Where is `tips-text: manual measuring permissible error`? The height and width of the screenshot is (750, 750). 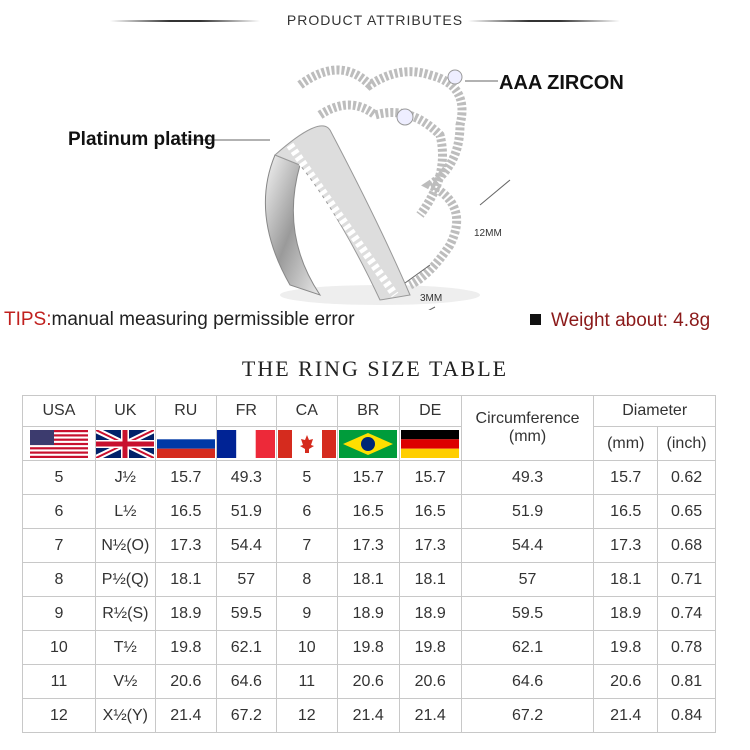
tips-text: manual measuring permissible error is located at coordinates (203, 319).